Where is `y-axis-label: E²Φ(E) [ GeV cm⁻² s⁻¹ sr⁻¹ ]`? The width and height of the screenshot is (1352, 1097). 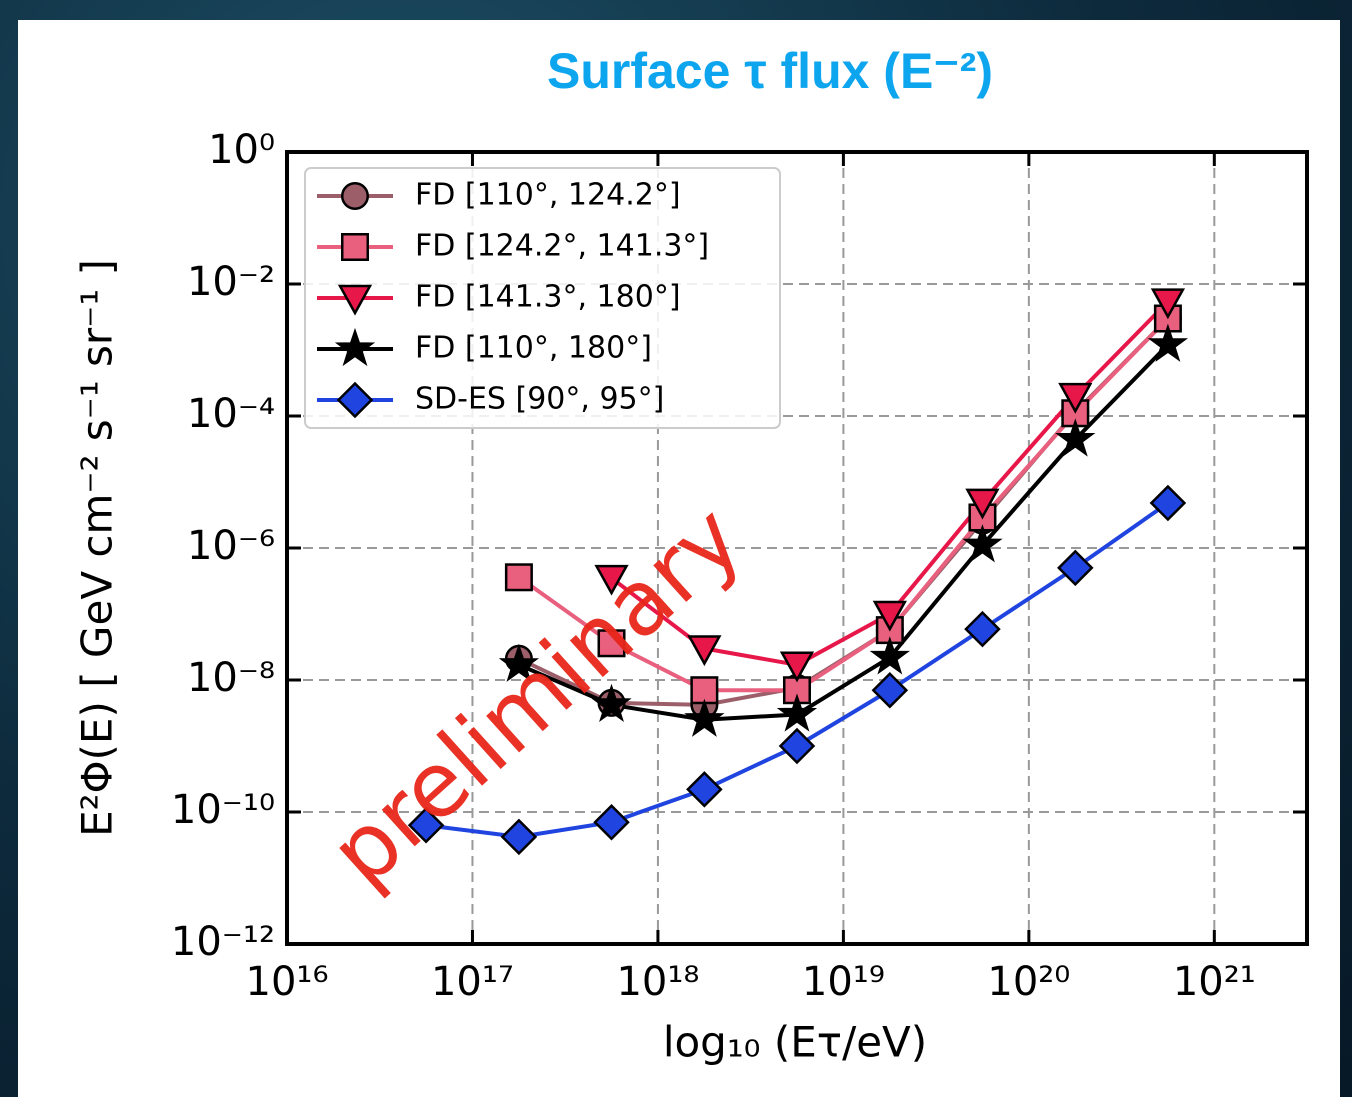
y-axis-label: E²Φ(E) [ GeV cm⁻² s⁻¹ sr⁻¹ ] is located at coordinates (97, 548).